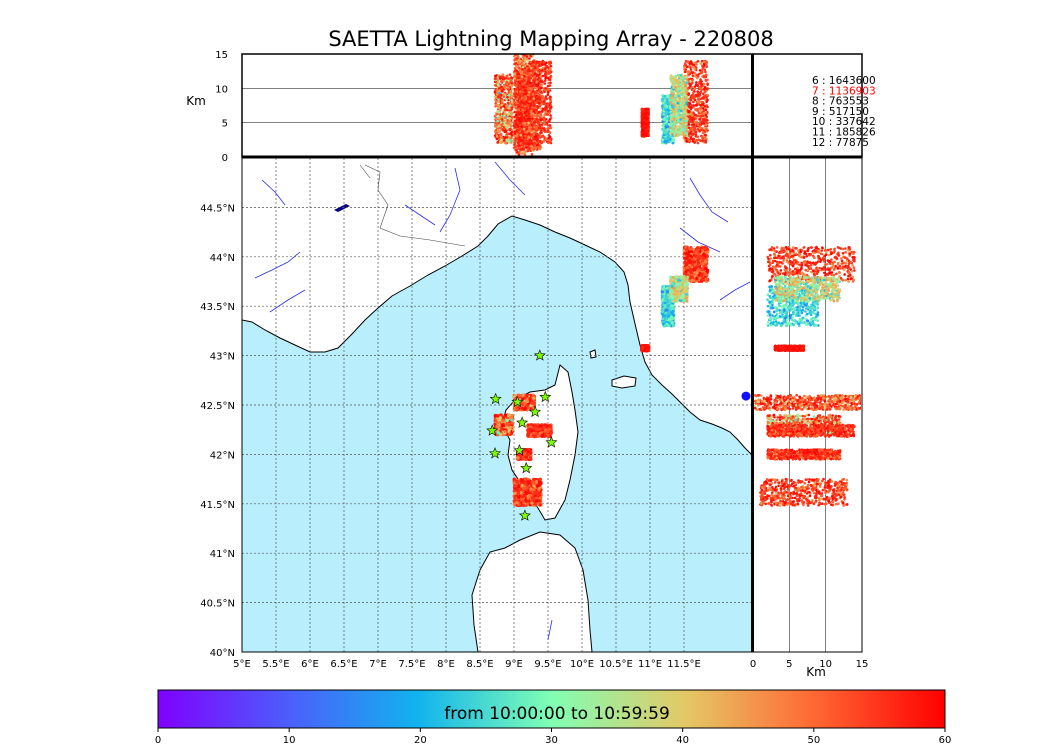  What do you see at coordinates (479, 664) in the screenshot?
I see `lon-tick-label: 8.5°E` at bounding box center [479, 664].